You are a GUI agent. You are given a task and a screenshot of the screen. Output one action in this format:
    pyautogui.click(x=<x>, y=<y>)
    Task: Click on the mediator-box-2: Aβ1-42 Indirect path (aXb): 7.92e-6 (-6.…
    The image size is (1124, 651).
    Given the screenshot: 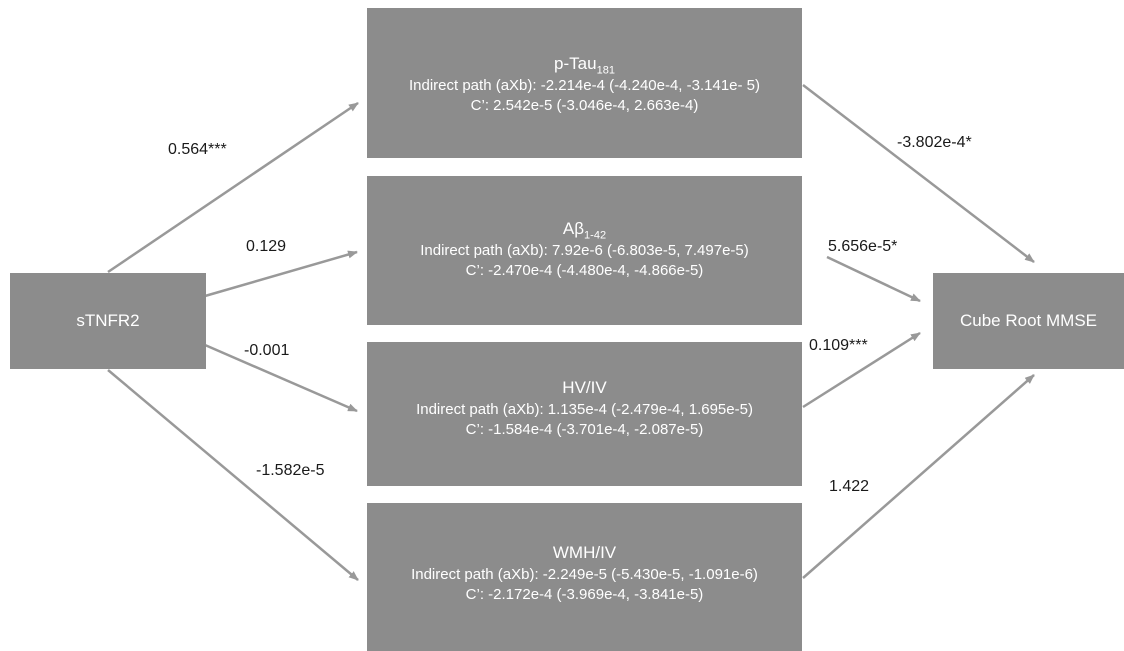 What is the action you would take?
    pyautogui.click(x=584, y=250)
    